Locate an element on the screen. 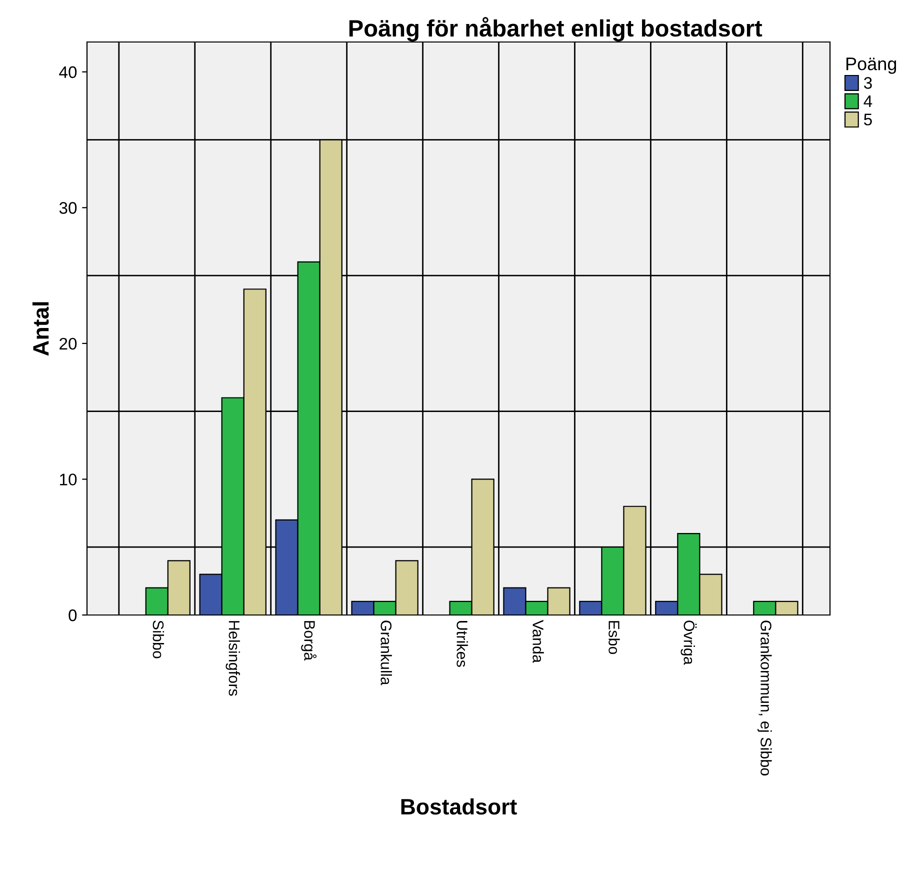  y-axis-title: Antal is located at coordinates (40, 329).